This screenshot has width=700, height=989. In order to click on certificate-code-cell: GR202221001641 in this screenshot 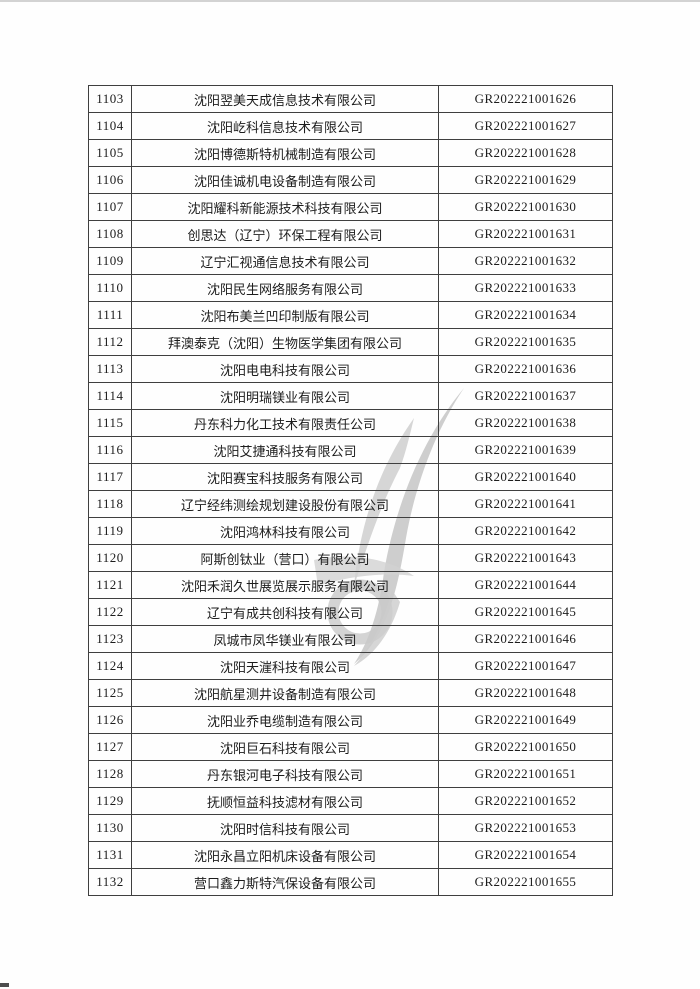, I will do `click(525, 504)`.